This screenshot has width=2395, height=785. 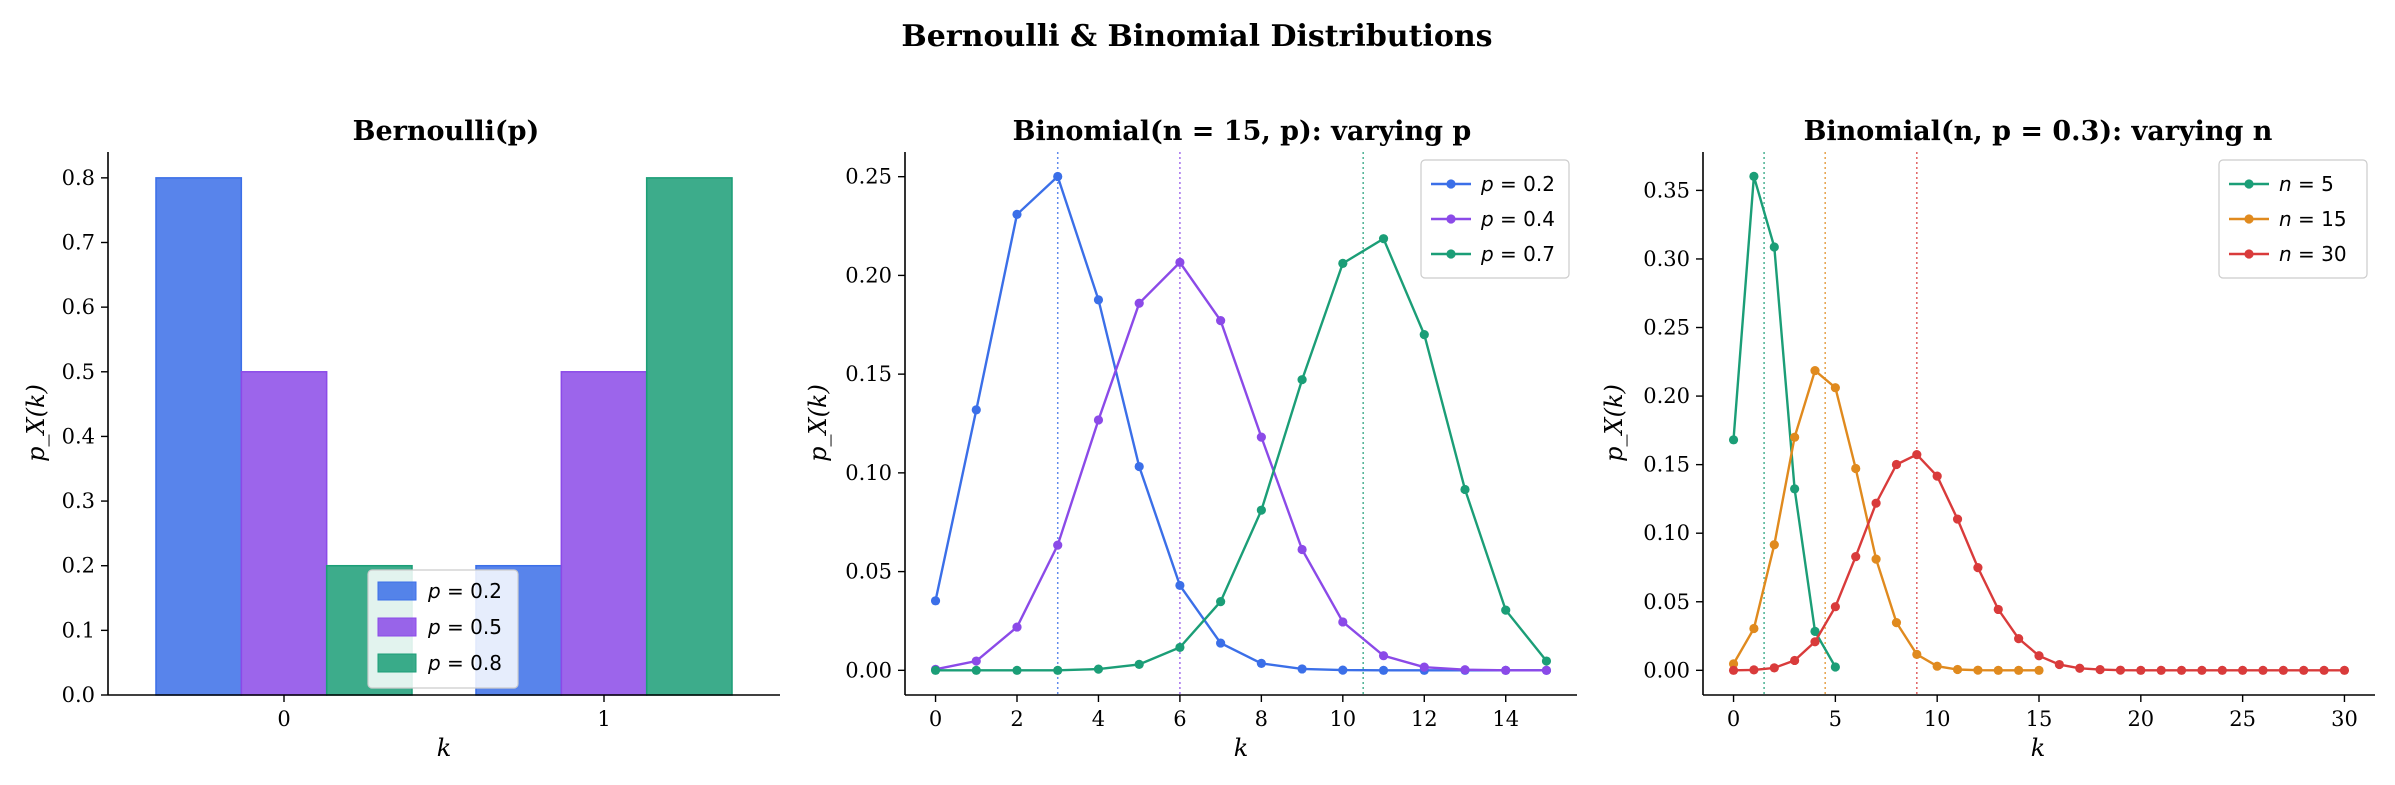 What do you see at coordinates (1179, 719) in the screenshot?
I see `binomial-varying-p-xtick-label: 6` at bounding box center [1179, 719].